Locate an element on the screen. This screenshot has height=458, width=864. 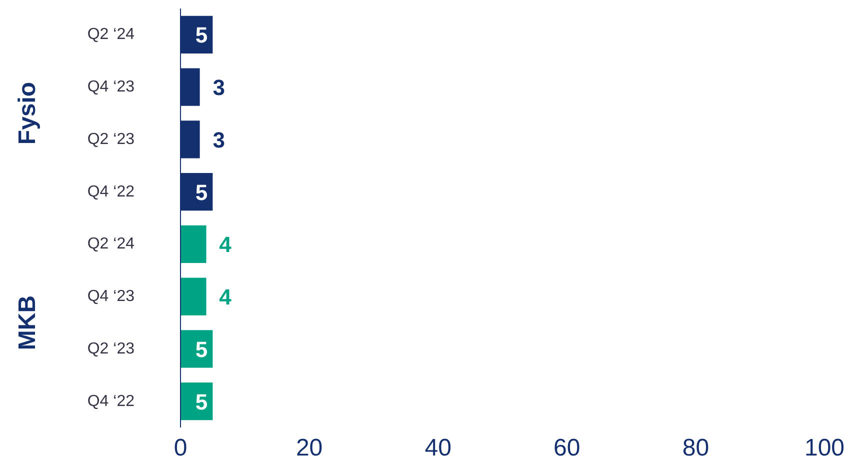
text: MKB is located at coordinates (27, 322).